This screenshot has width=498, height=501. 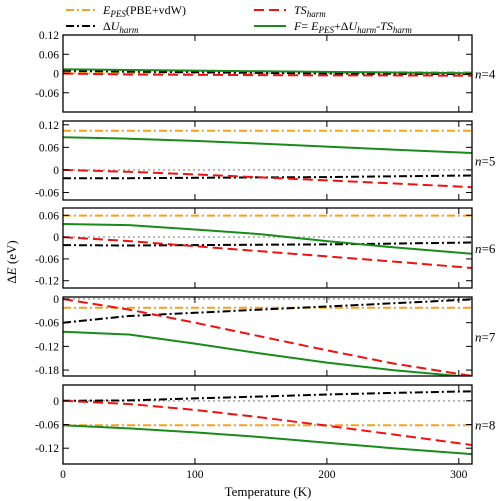 I want to click on legend-uharm-main: U, so click(x=116, y=26).